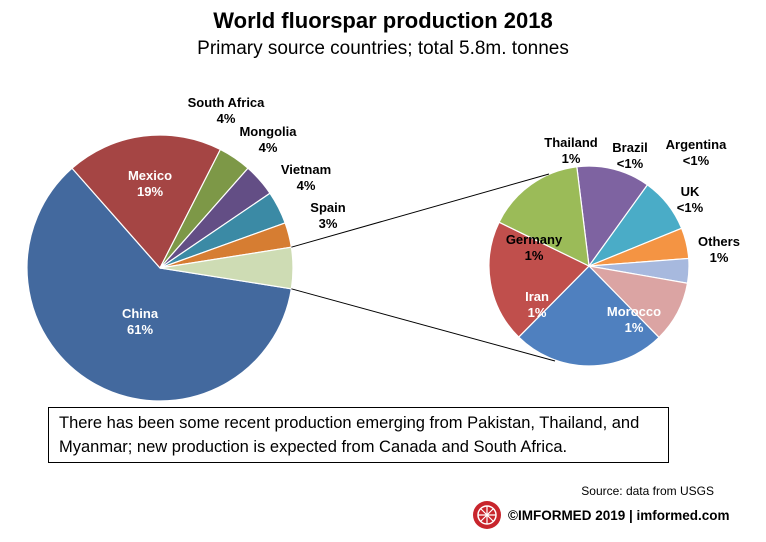 Image resolution: width=766 pixels, height=542 pixels. I want to click on subslice-morocco, so click(588, 316).